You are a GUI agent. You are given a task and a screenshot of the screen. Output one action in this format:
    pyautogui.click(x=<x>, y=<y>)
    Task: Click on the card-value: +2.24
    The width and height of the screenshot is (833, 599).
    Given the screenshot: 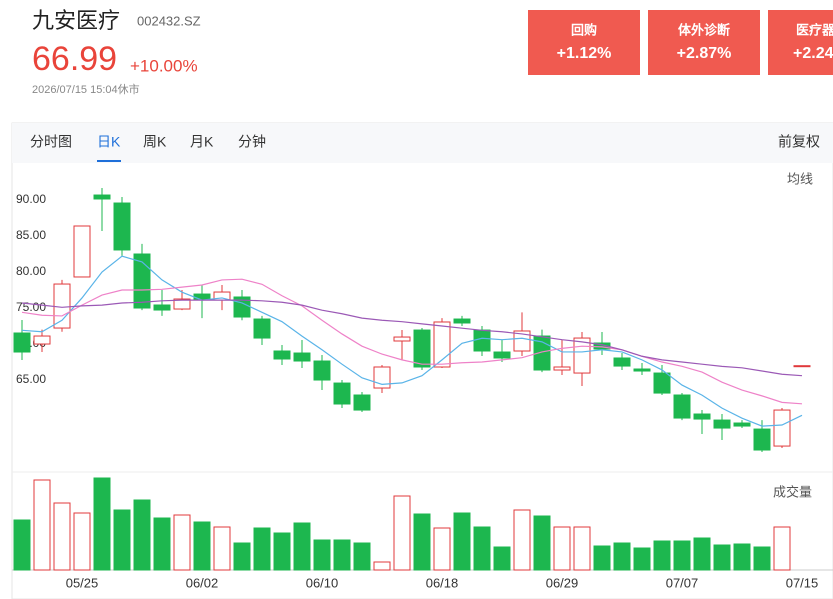 What is the action you would take?
    pyautogui.click(x=813, y=53)
    